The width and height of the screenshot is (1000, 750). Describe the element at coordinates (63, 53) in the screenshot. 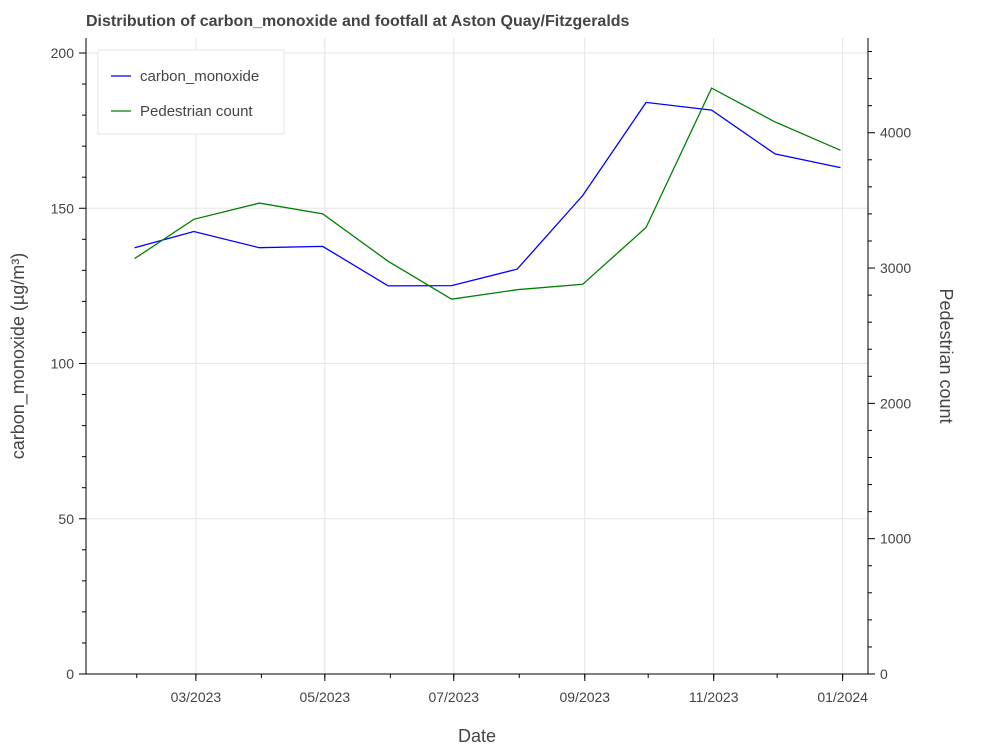

I see `left-y-tick-label: 200` at that location.